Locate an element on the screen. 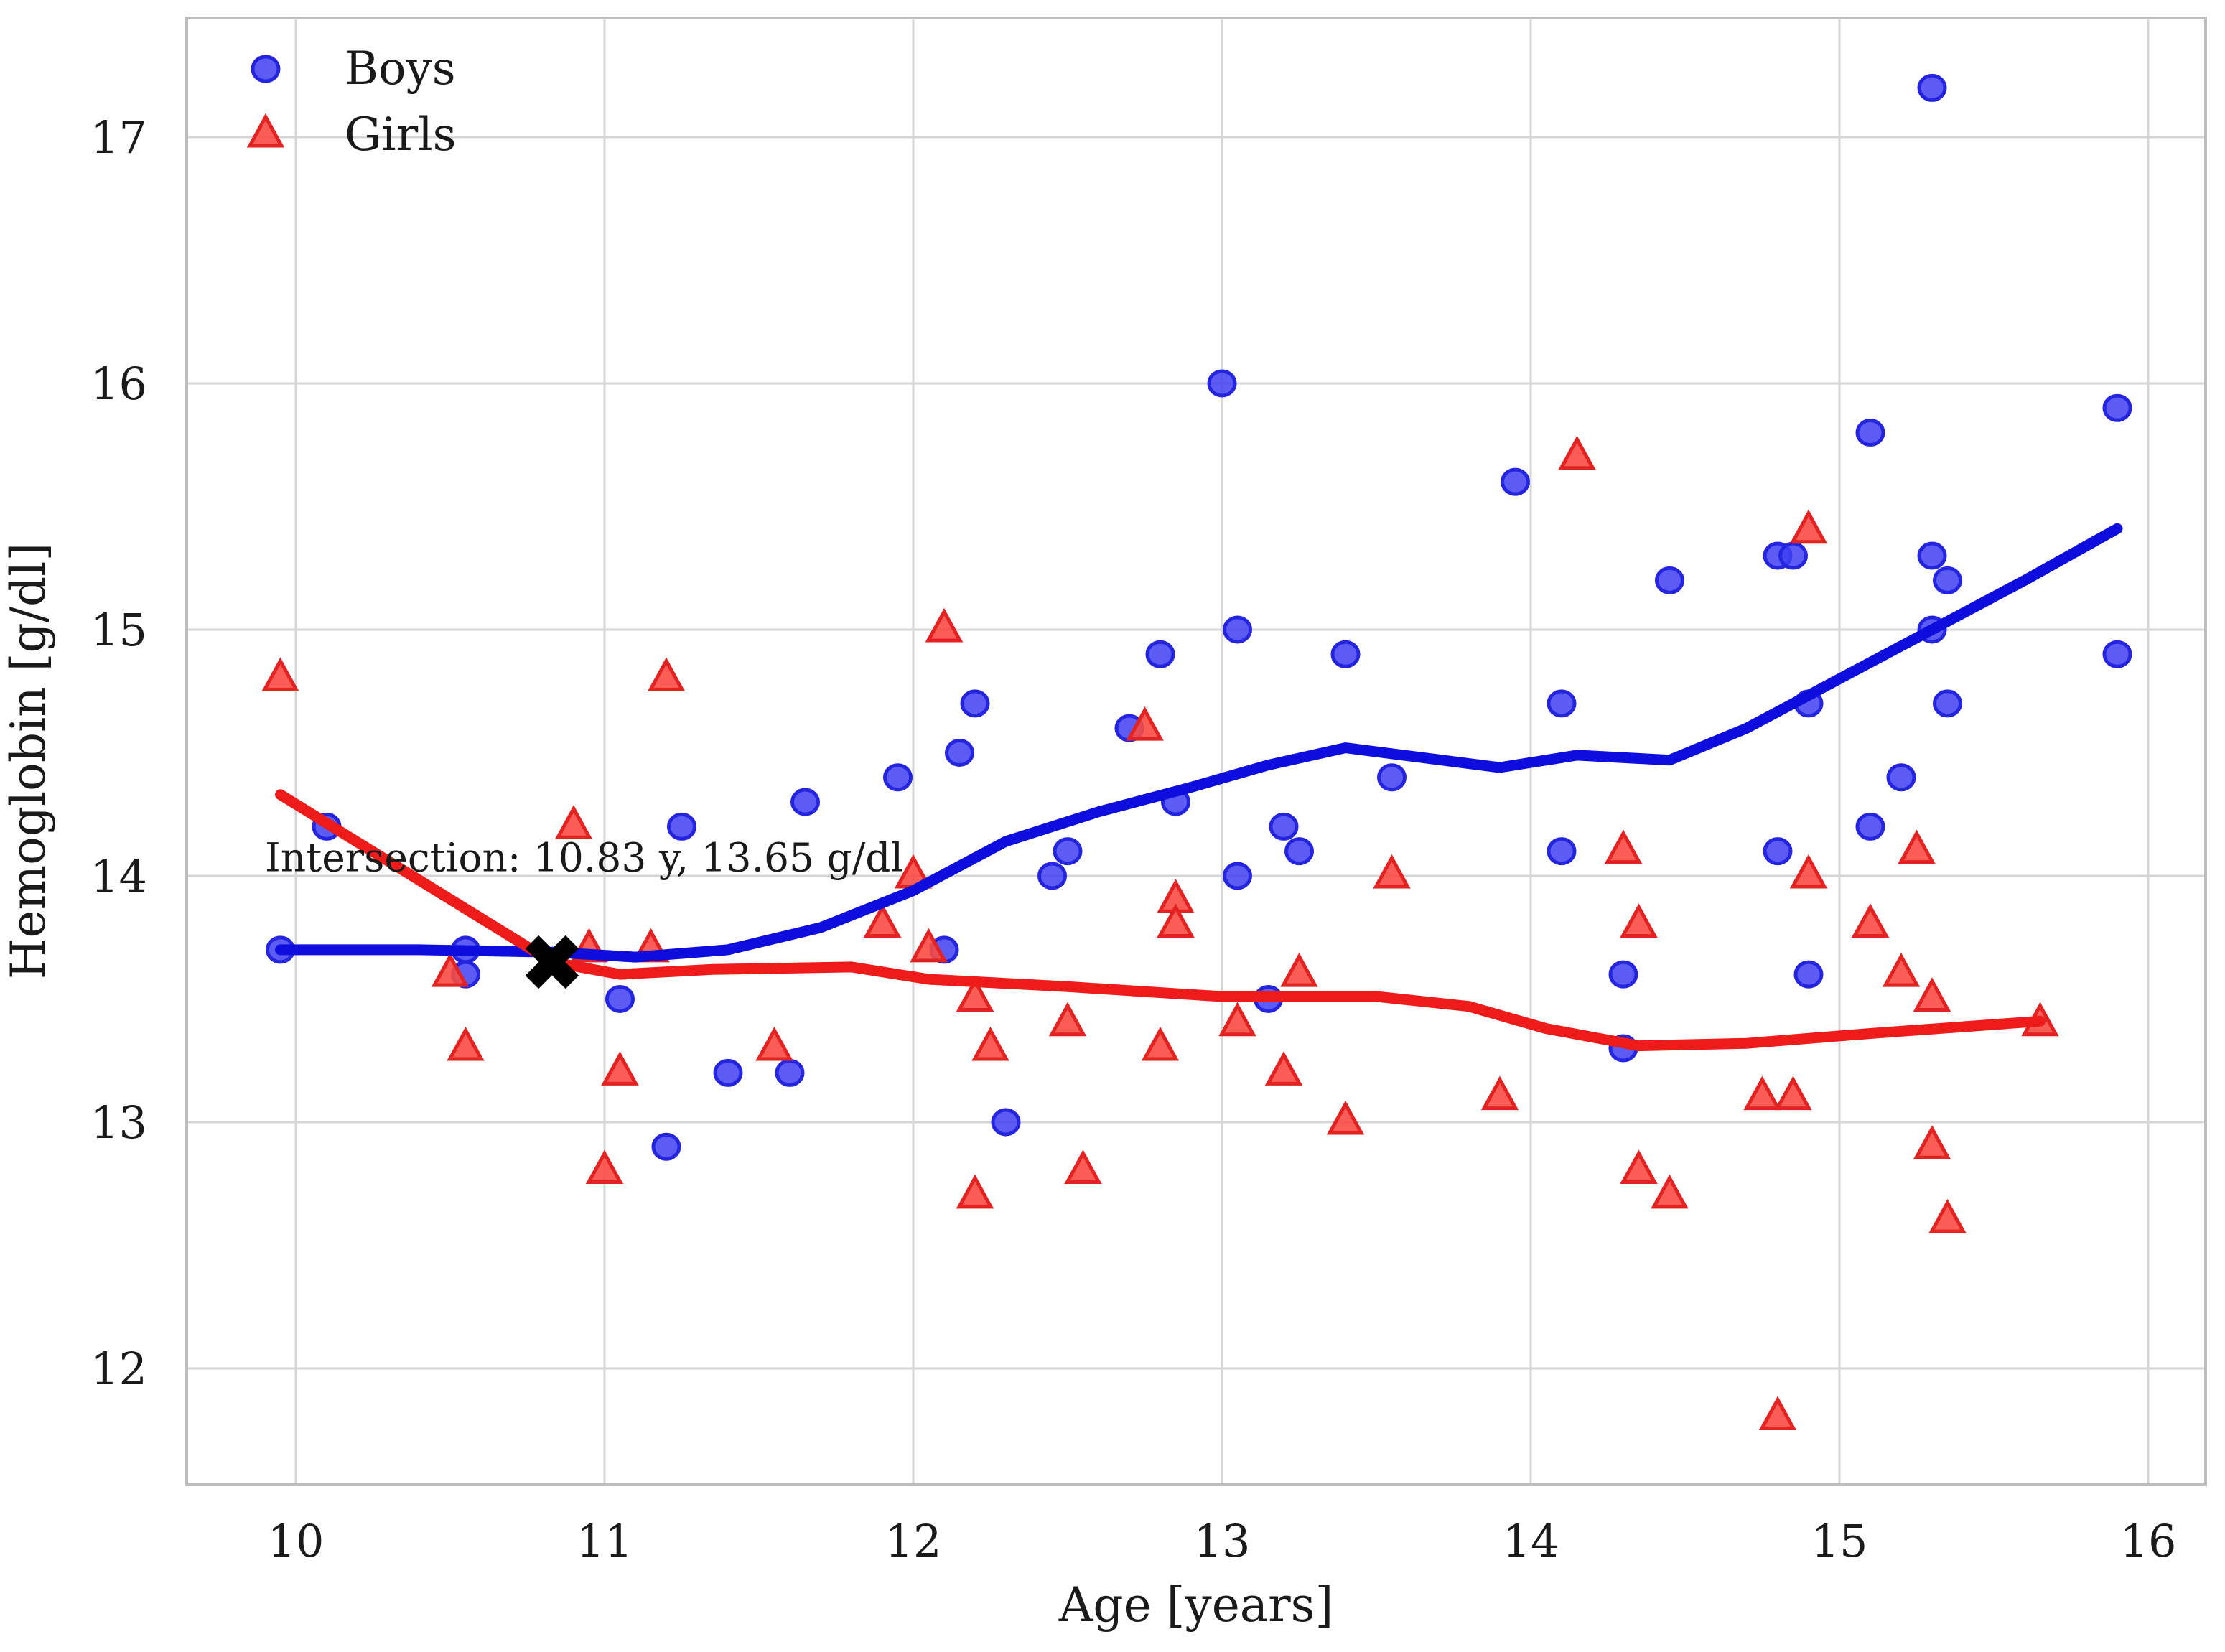  x-tick-label: 11 is located at coordinates (605, 1541).